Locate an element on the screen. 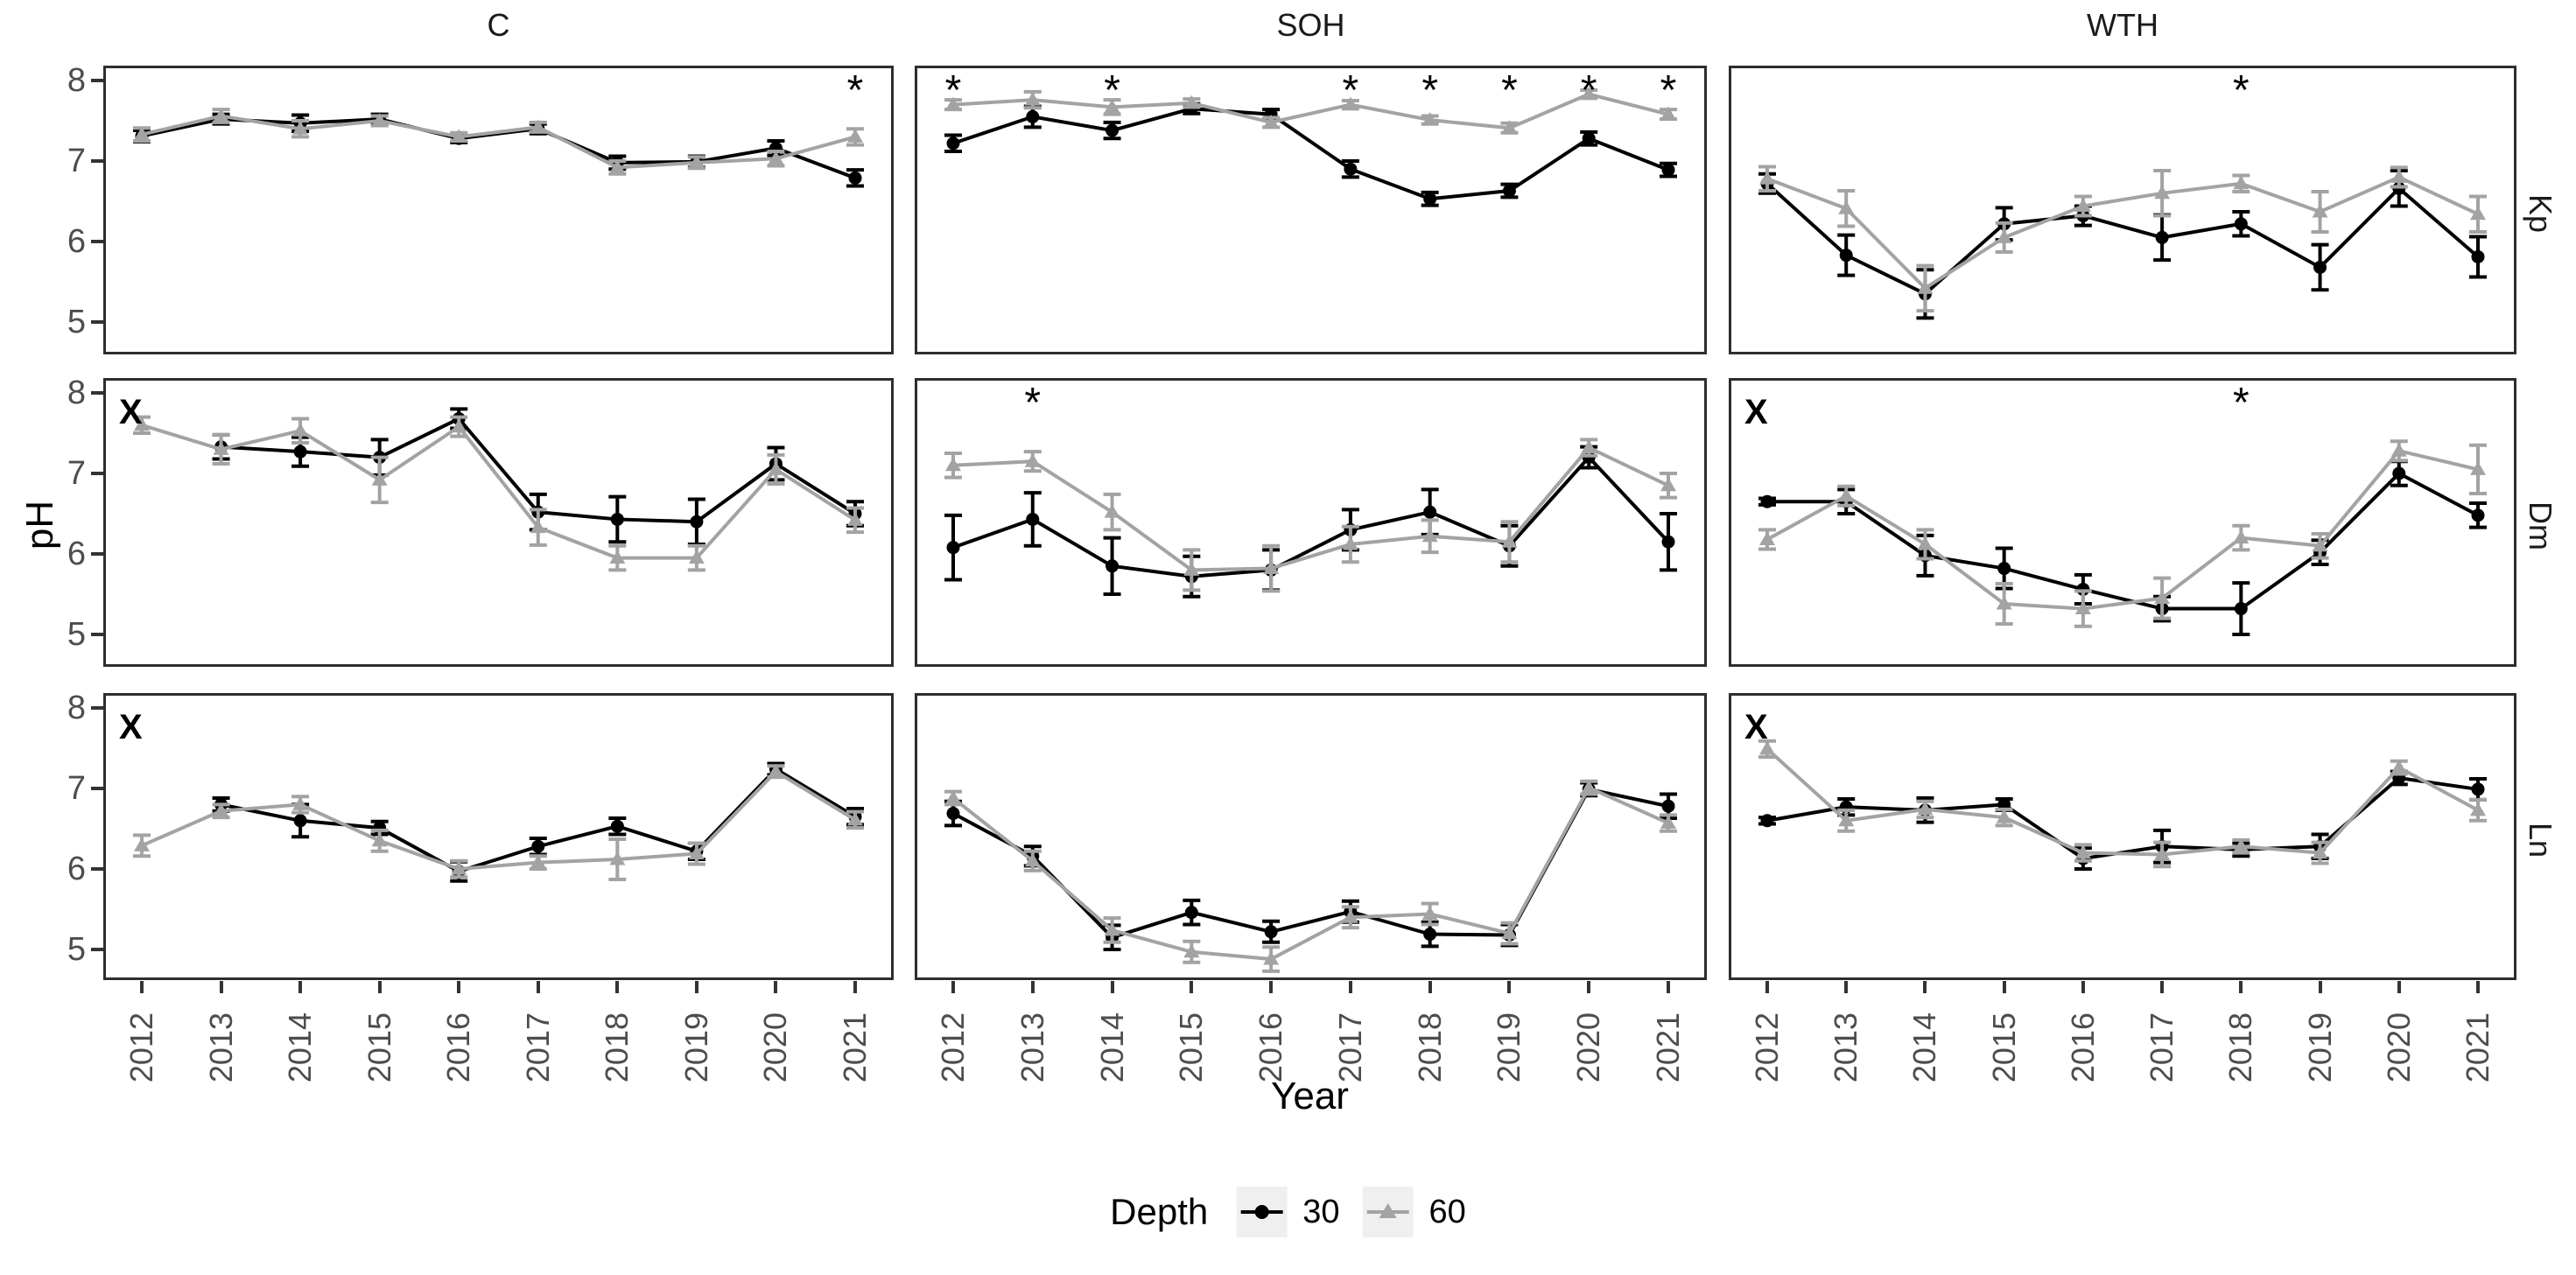 The height and width of the screenshot is (1275, 2576). x-tick-label: 2014 is located at coordinates (1925, 1047).